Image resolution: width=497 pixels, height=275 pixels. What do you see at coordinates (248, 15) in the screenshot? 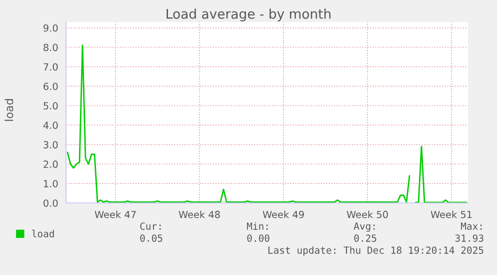
I see `chart-title: Load average - by month` at bounding box center [248, 15].